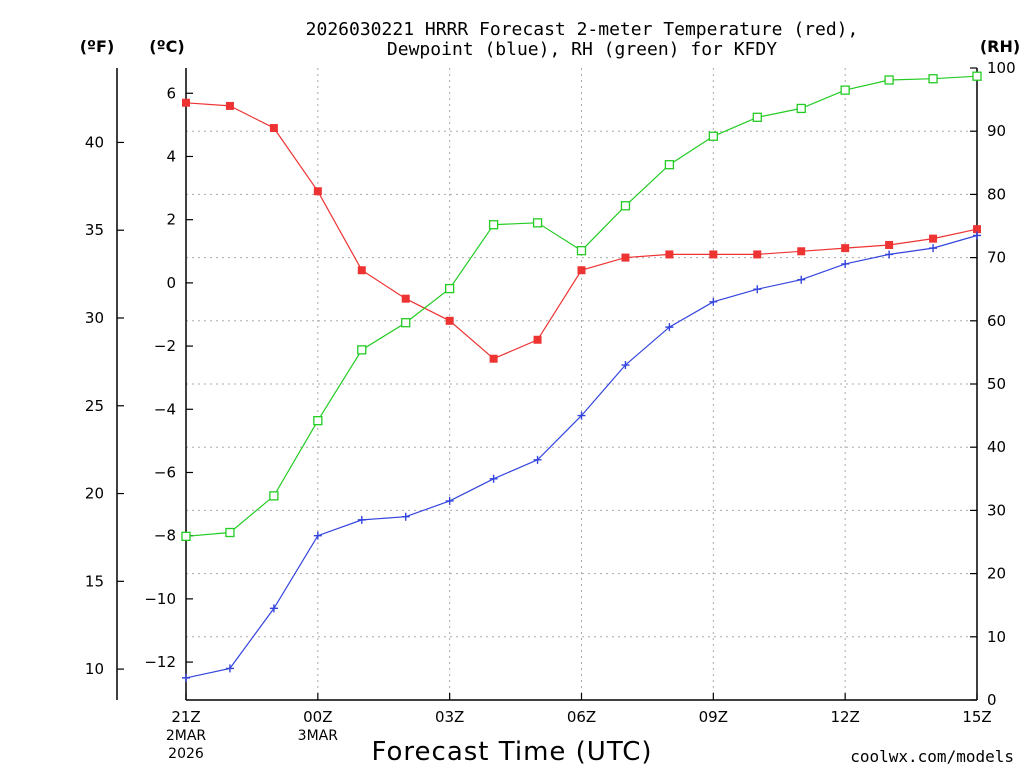 This screenshot has width=1024, height=768. I want to click on celsius-tick-label: −8, so click(165, 536).